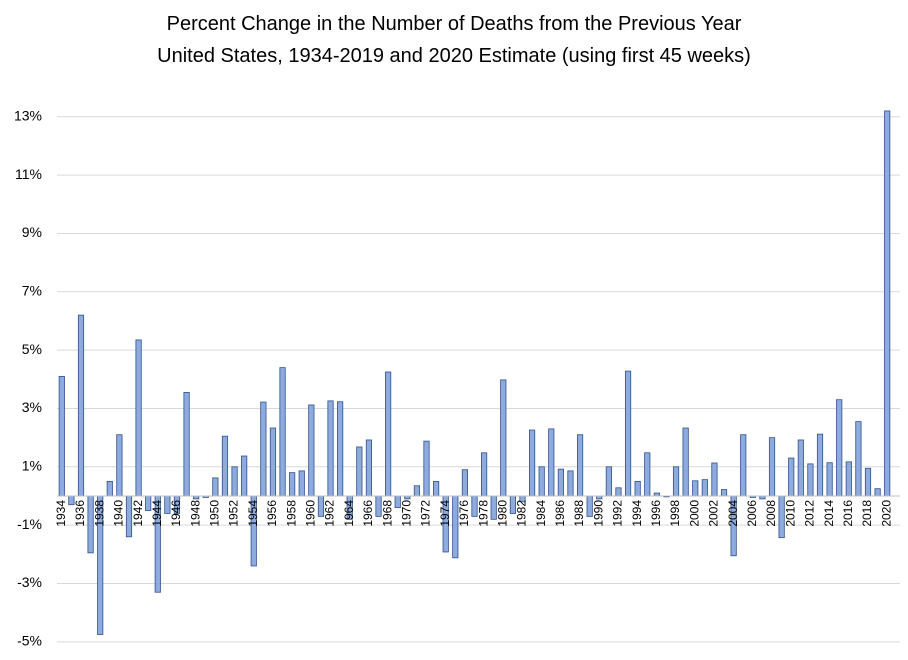 This screenshot has width=908, height=660. What do you see at coordinates (311, 513) in the screenshot?
I see `x-tick-label: 1960` at bounding box center [311, 513].